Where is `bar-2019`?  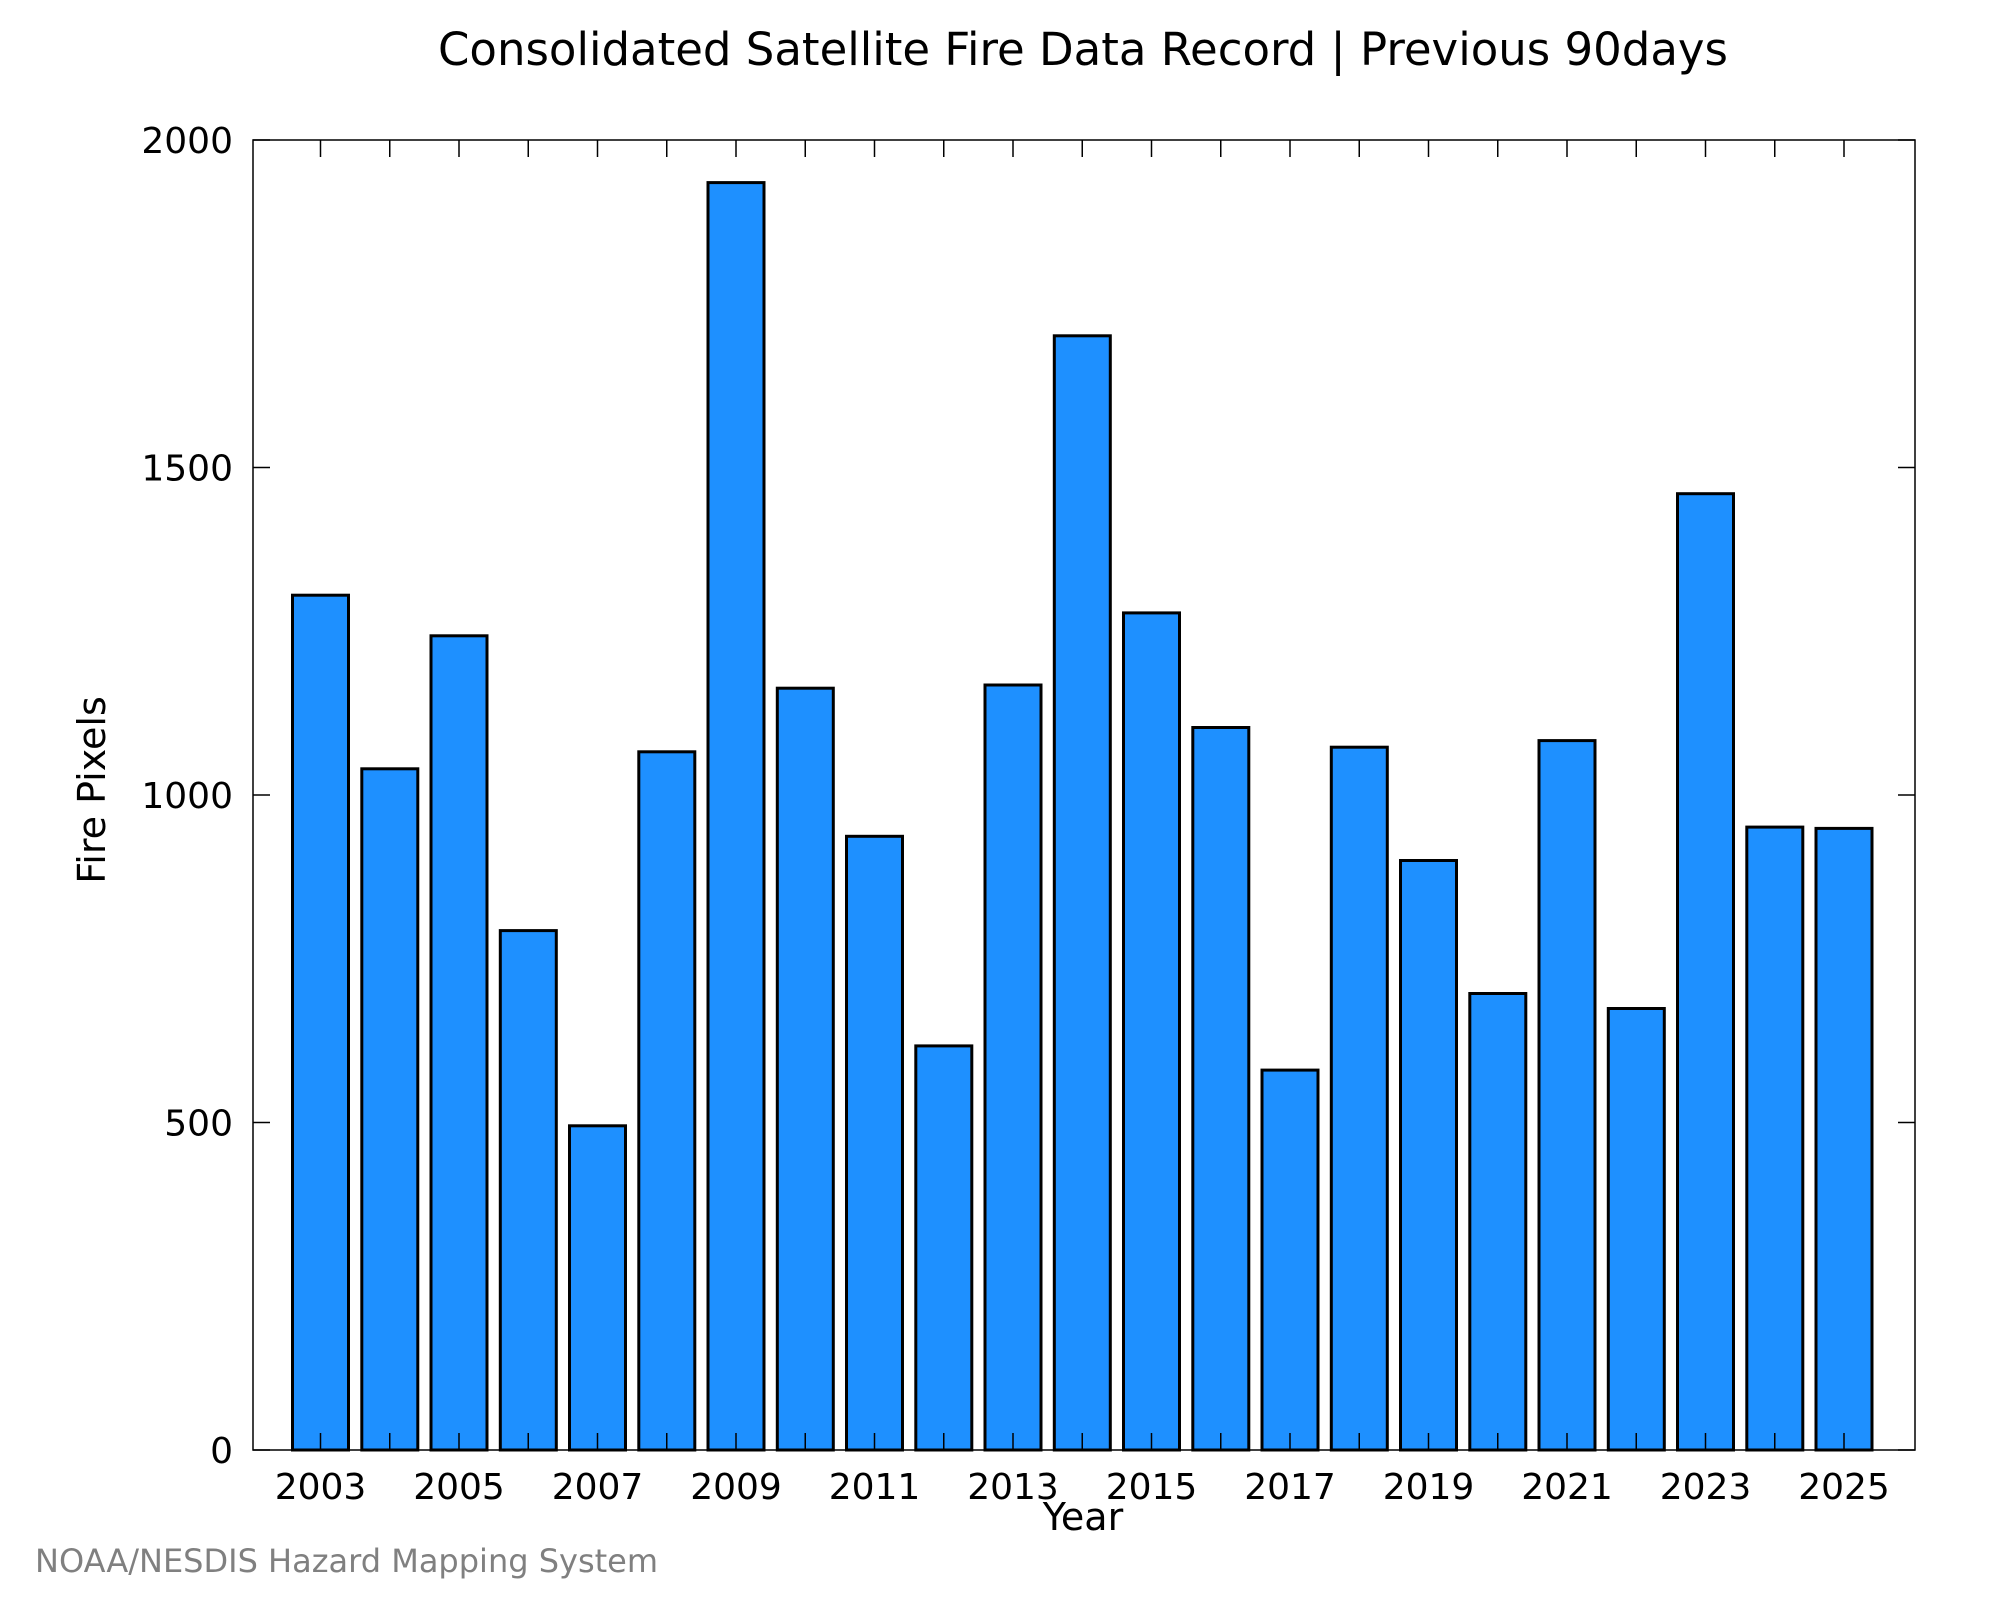
bar-2019 is located at coordinates (1428, 1155).